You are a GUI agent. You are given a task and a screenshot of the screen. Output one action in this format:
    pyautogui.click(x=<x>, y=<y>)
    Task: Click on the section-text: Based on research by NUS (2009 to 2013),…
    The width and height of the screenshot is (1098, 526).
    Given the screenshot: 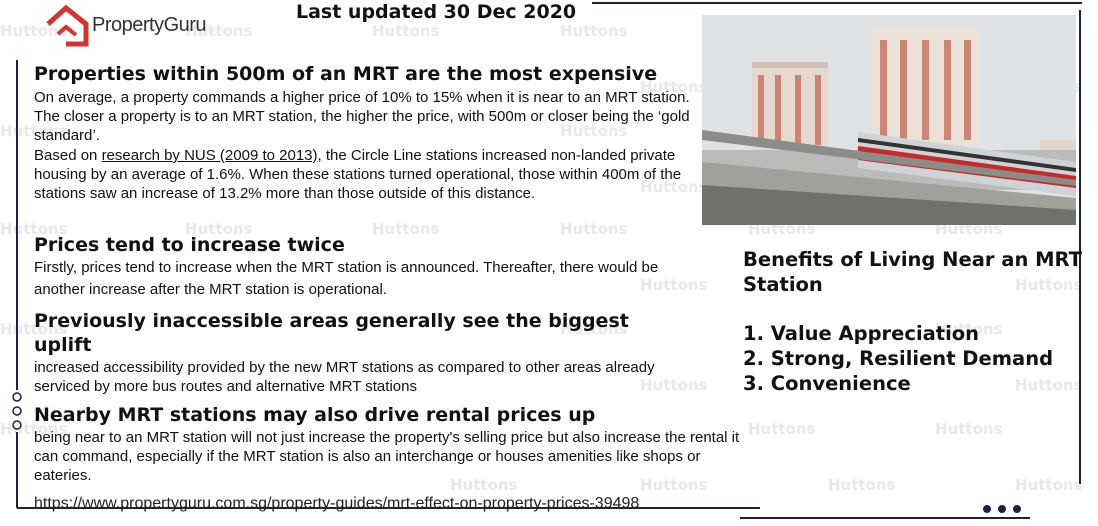 What is the action you would take?
    pyautogui.click(x=366, y=174)
    